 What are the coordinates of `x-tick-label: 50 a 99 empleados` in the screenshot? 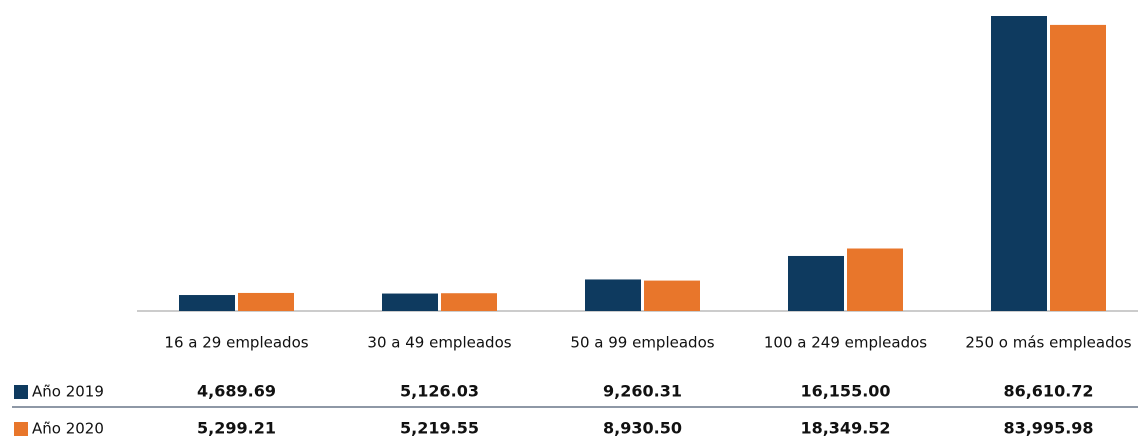 It's located at (642, 343).